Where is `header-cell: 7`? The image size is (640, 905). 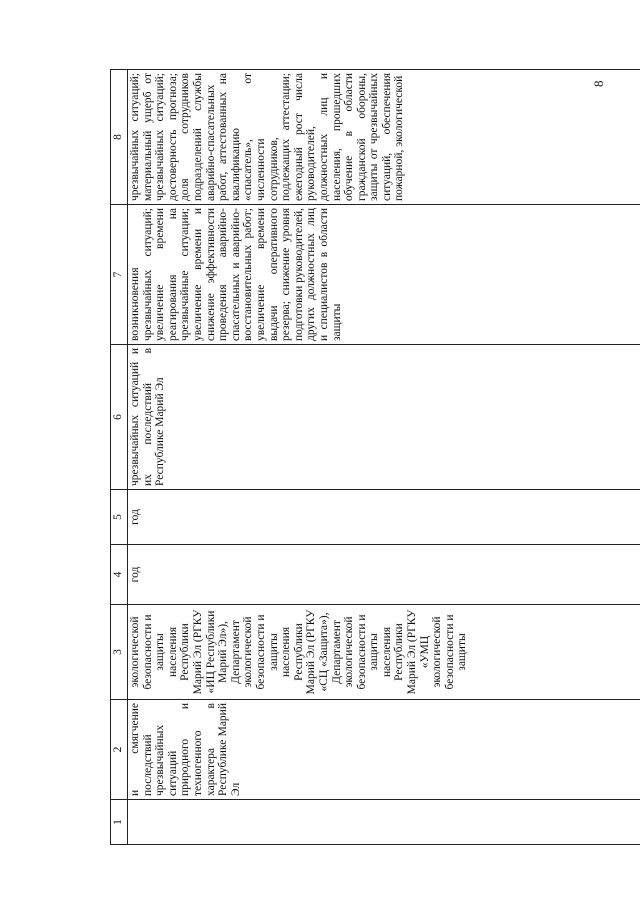 header-cell: 7 is located at coordinates (119, 274).